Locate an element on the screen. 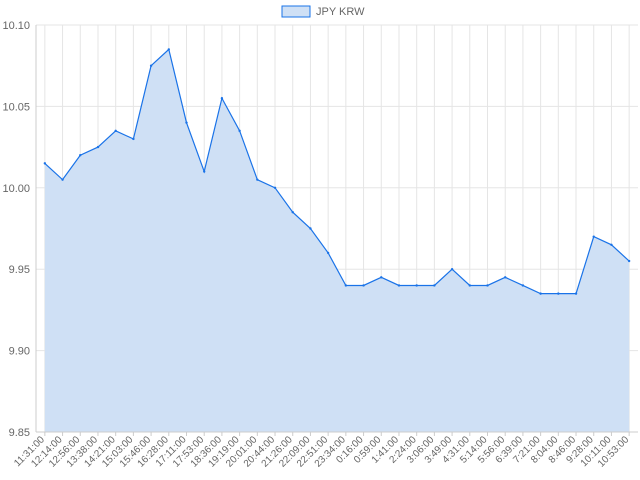 This screenshot has width=640, height=480. y-tick-label: 10.10 is located at coordinates (16, 26).